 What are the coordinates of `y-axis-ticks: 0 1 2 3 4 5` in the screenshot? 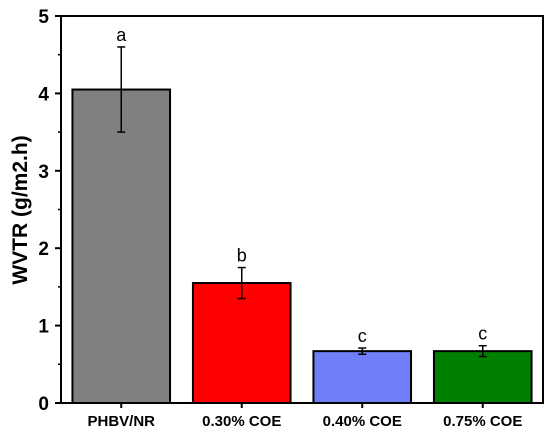 It's located at (49, 211).